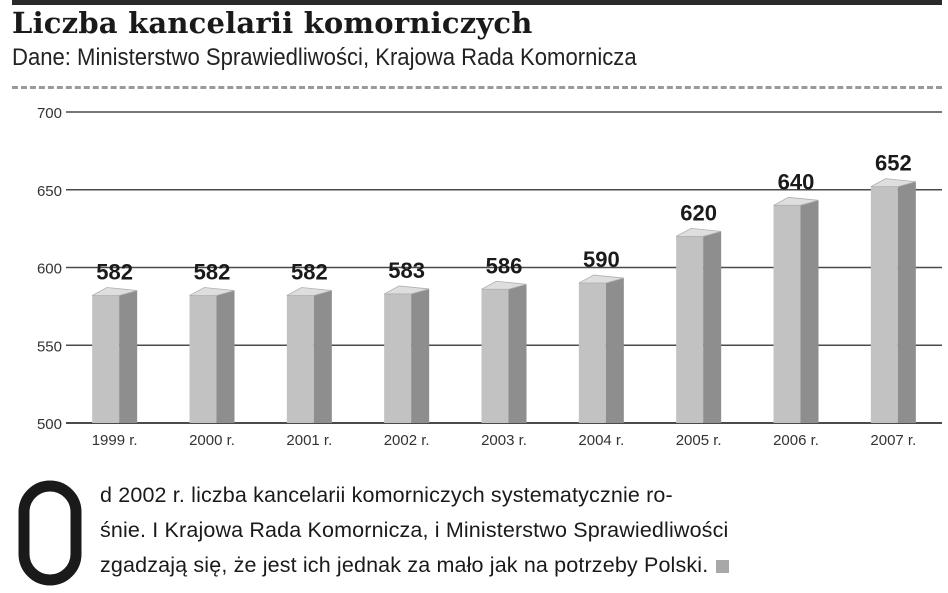  Describe the element at coordinates (698, 212) in the screenshot. I see `data-label: 620` at that location.